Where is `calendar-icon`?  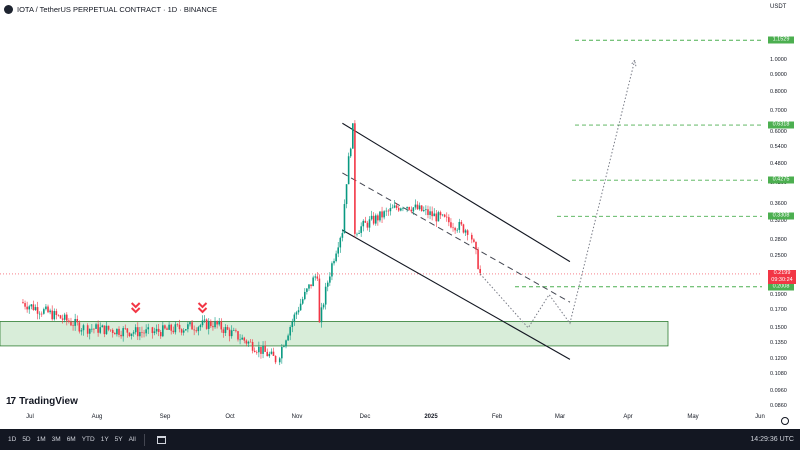 calendar-icon is located at coordinates (161, 439).